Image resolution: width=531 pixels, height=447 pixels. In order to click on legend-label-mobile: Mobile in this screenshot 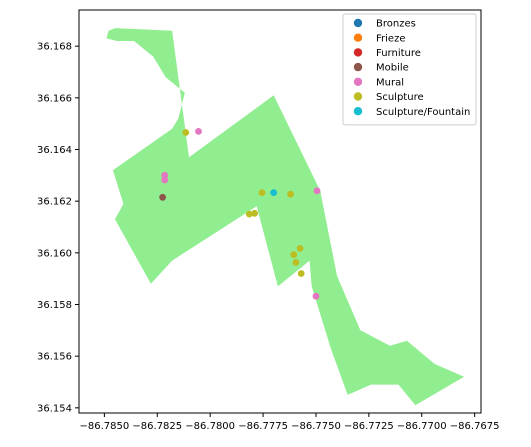, I will do `click(392, 68)`.